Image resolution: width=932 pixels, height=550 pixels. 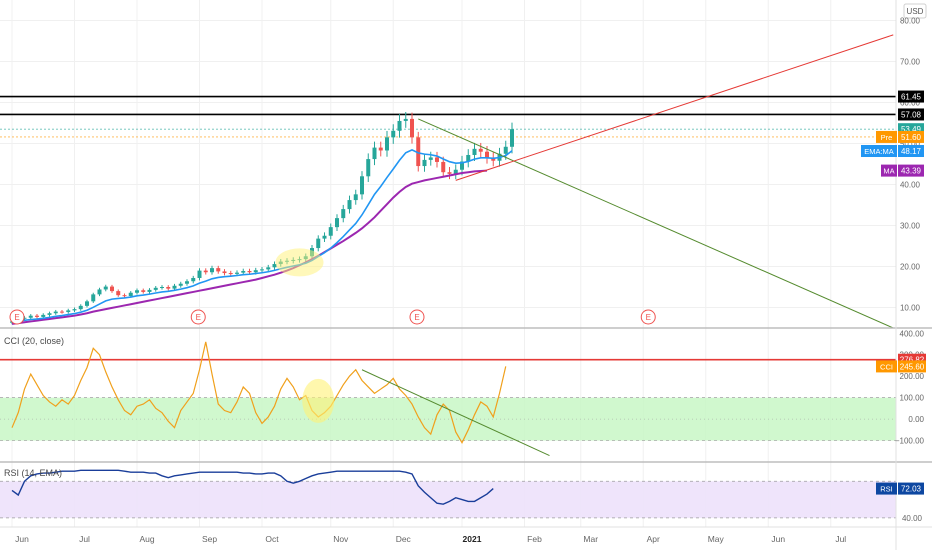 I want to click on rsi-last-label: RSI 72.03, so click(x=900, y=488).